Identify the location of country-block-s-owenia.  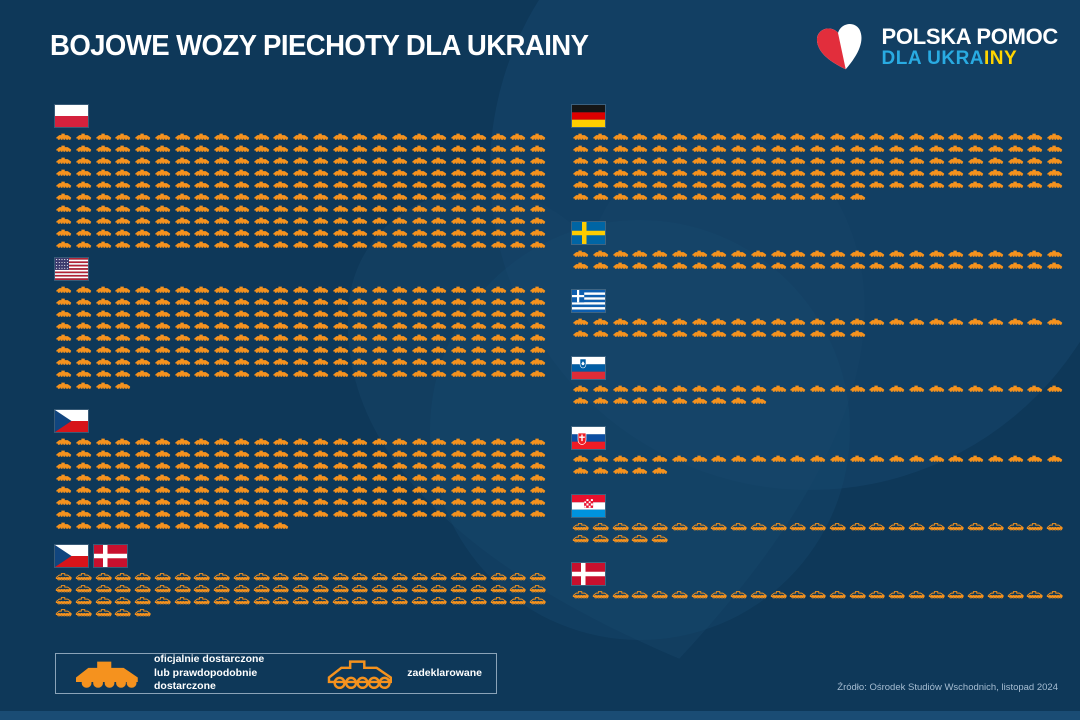
(819, 383).